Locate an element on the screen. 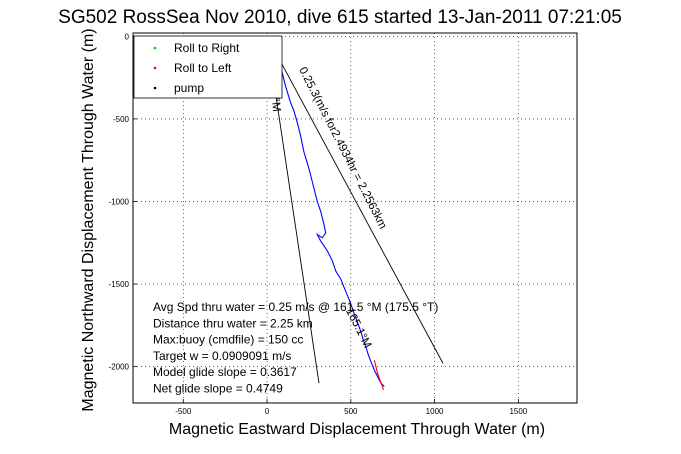 This screenshot has height=454, width=681. y-tick-label: -500 is located at coordinates (121, 119).